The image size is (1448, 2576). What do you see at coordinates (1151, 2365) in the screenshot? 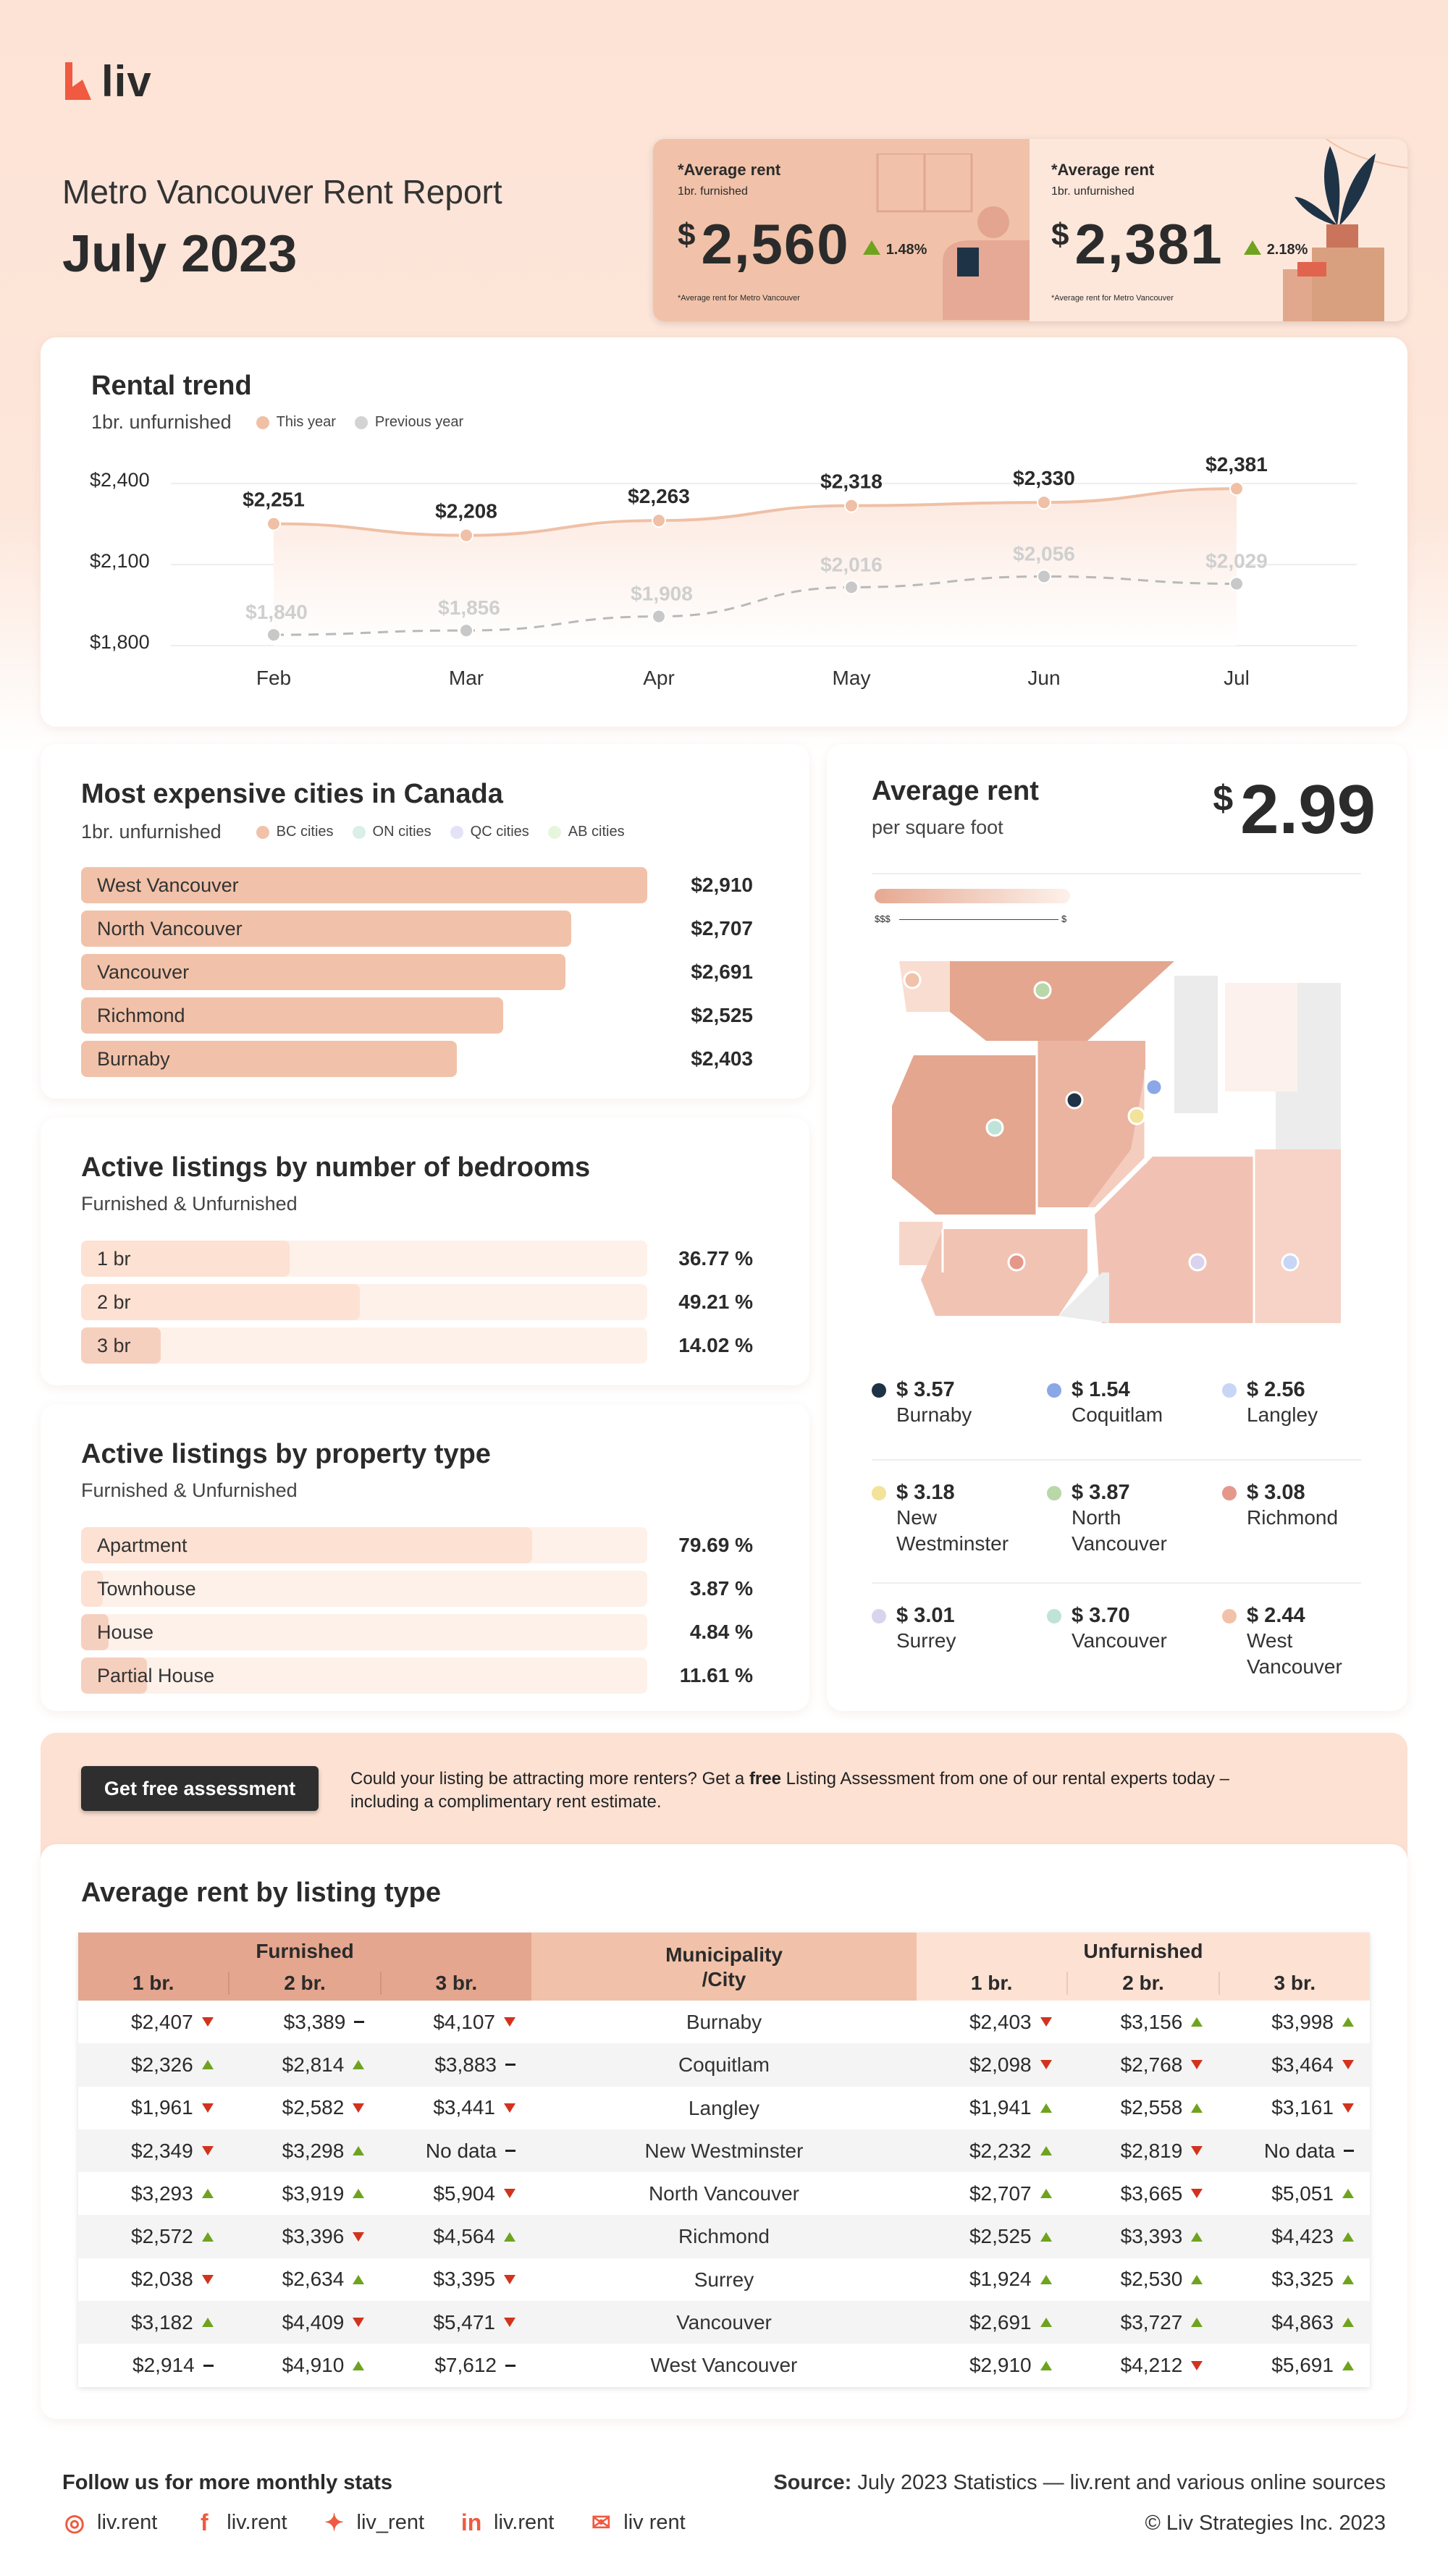
I see `cell-value: $4,212` at bounding box center [1151, 2365].